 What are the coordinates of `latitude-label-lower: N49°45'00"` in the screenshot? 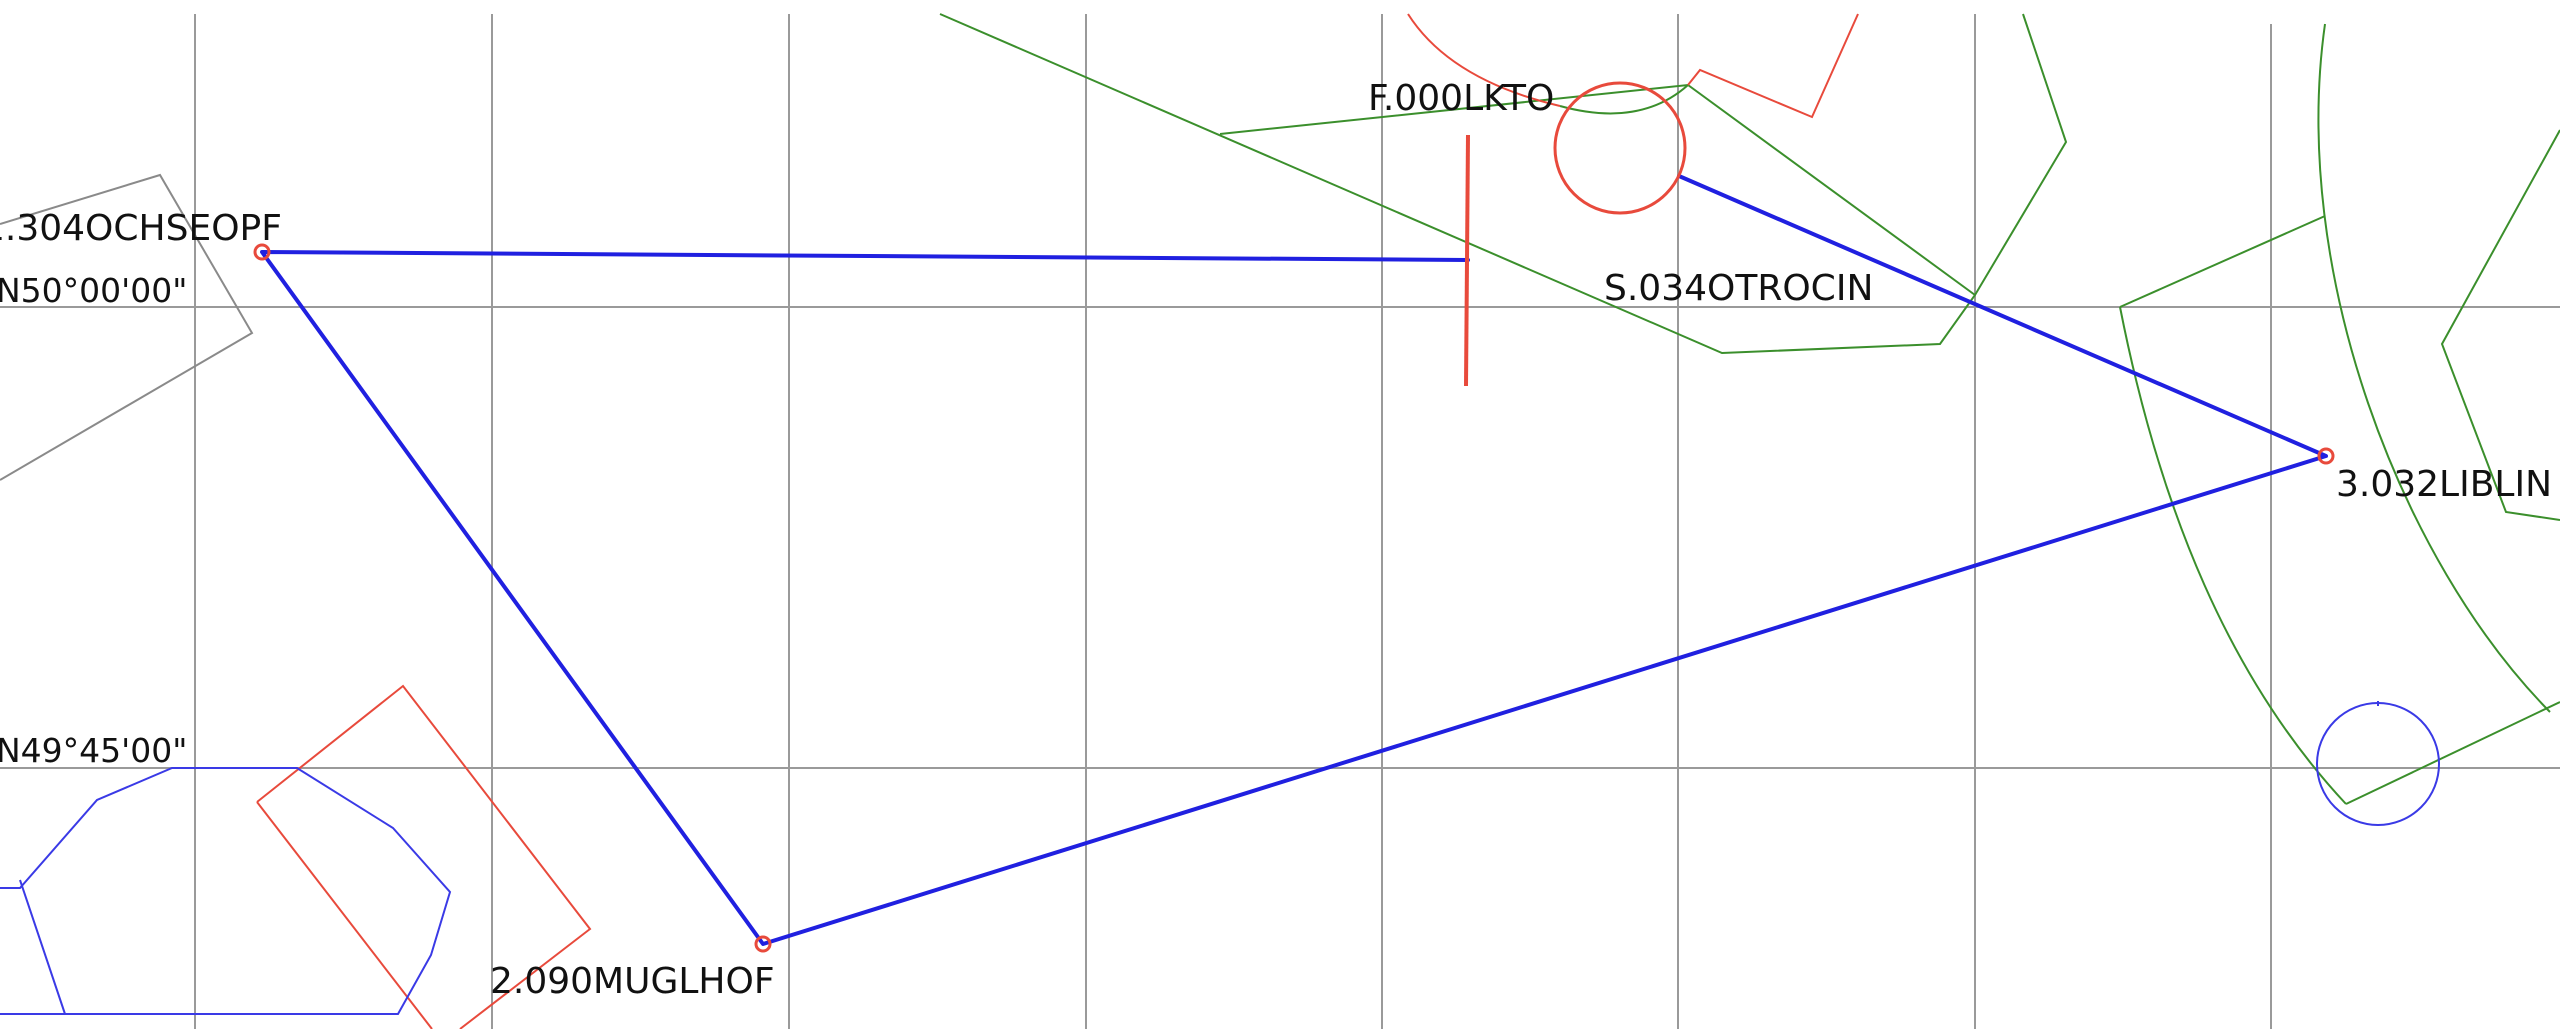 It's located at (93, 750).